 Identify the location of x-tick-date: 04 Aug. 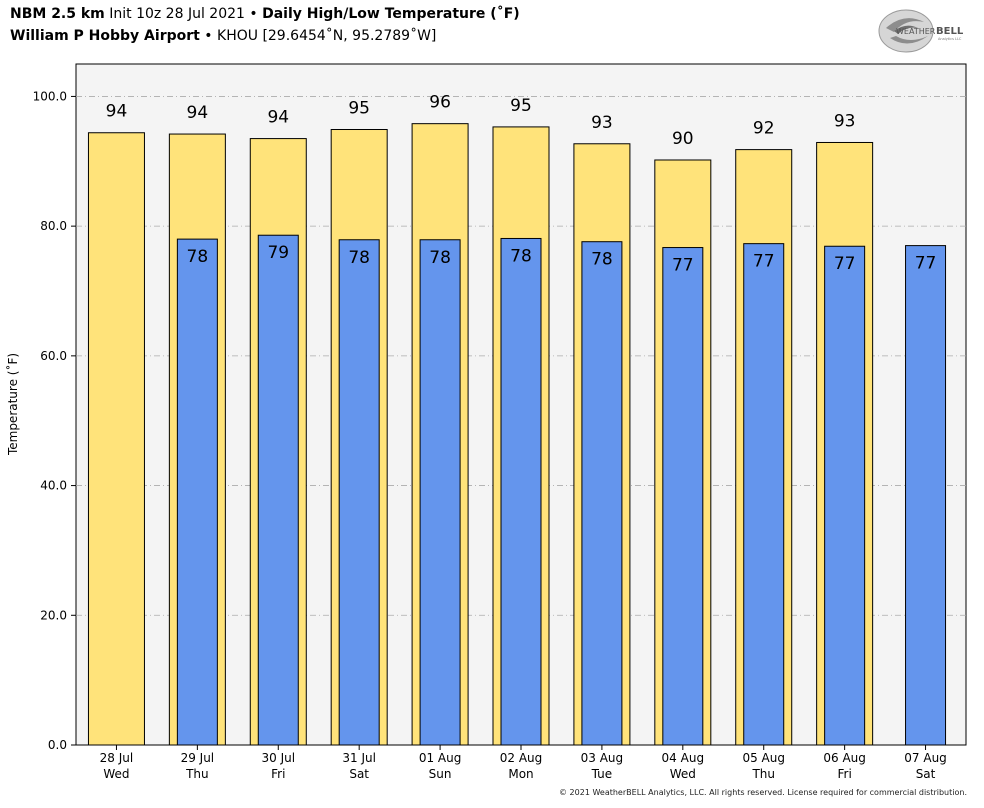
(683, 758).